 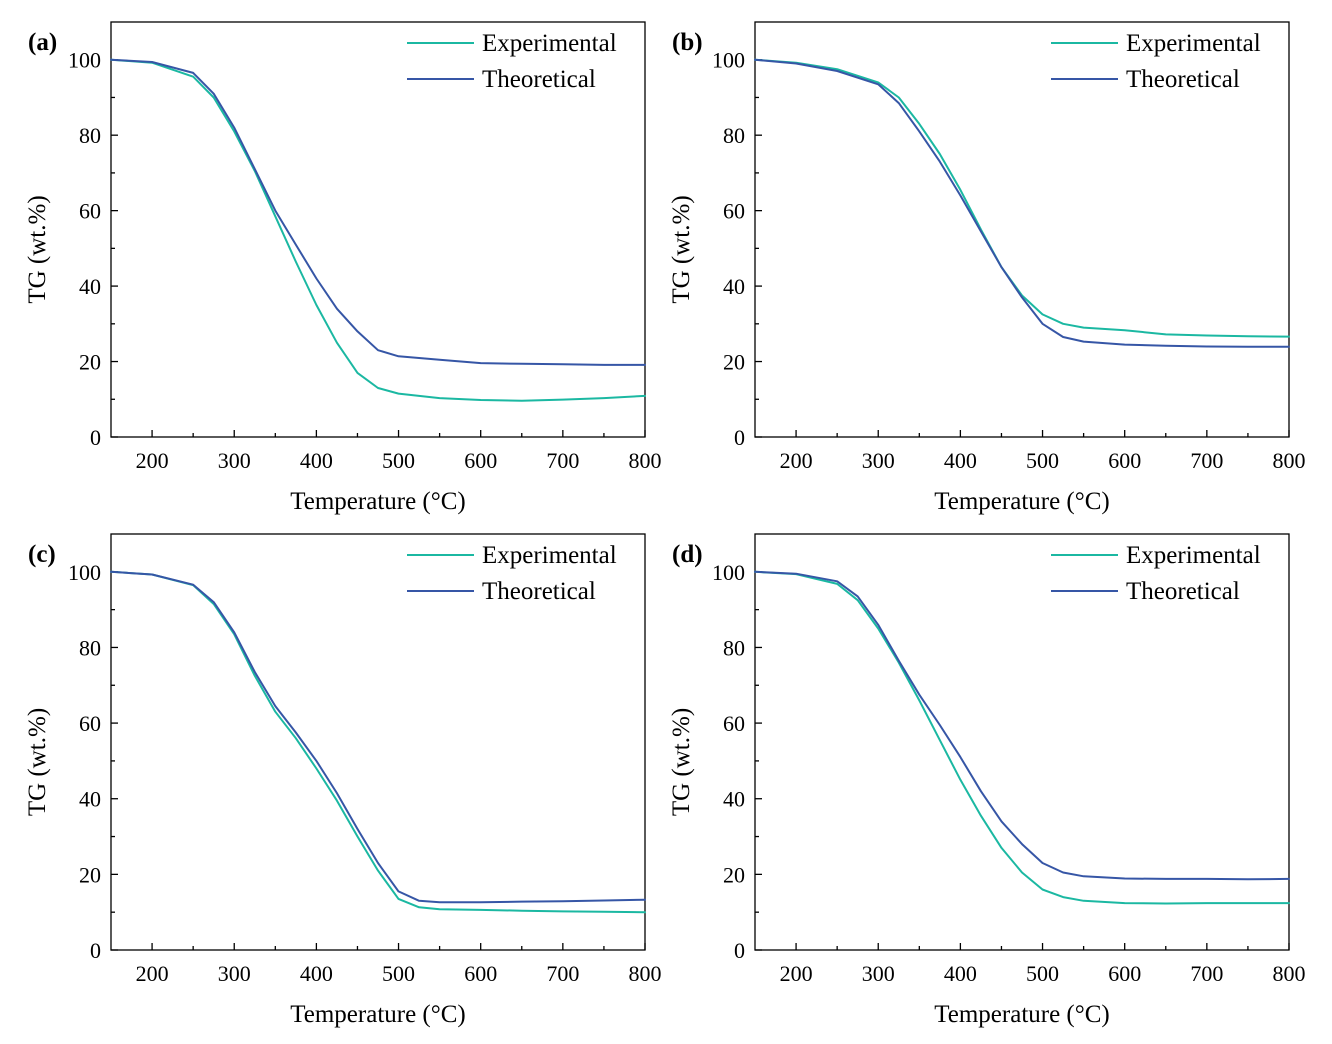 I want to click on panel-label: (a), so click(x=42, y=42).